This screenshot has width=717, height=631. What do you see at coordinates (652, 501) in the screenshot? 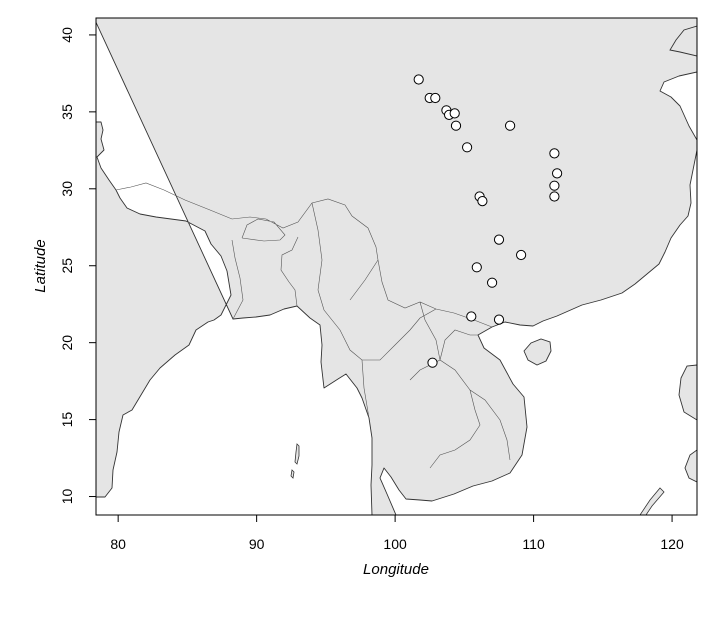
I see `palawan-edge` at bounding box center [652, 501].